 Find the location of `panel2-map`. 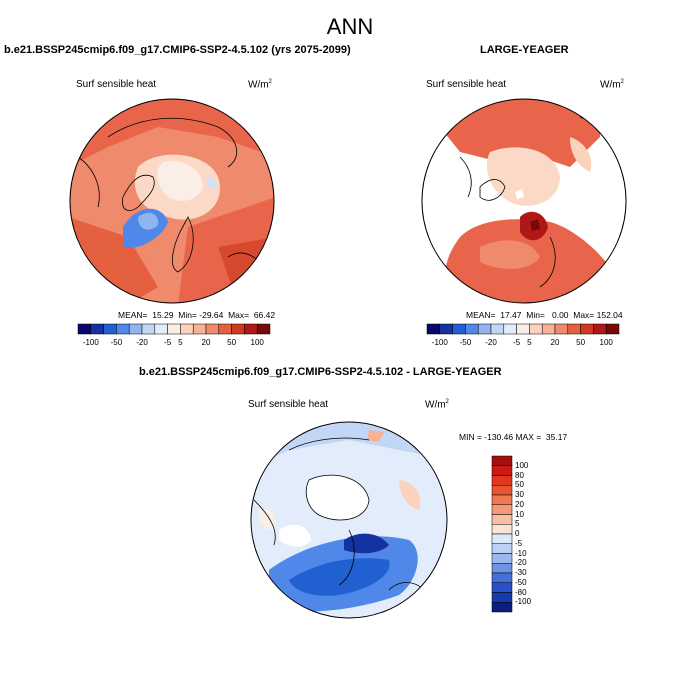

panel2-map is located at coordinates (524, 201).